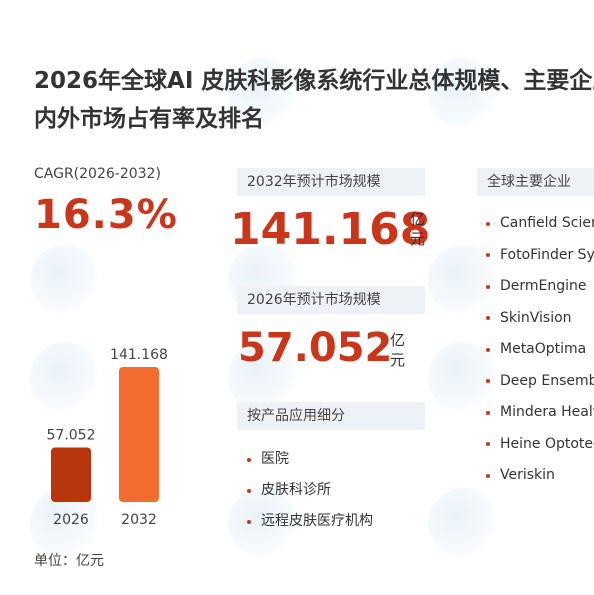 The height and width of the screenshot is (595, 594). Describe the element at coordinates (139, 520) in the screenshot. I see `category-label: 2032` at that location.